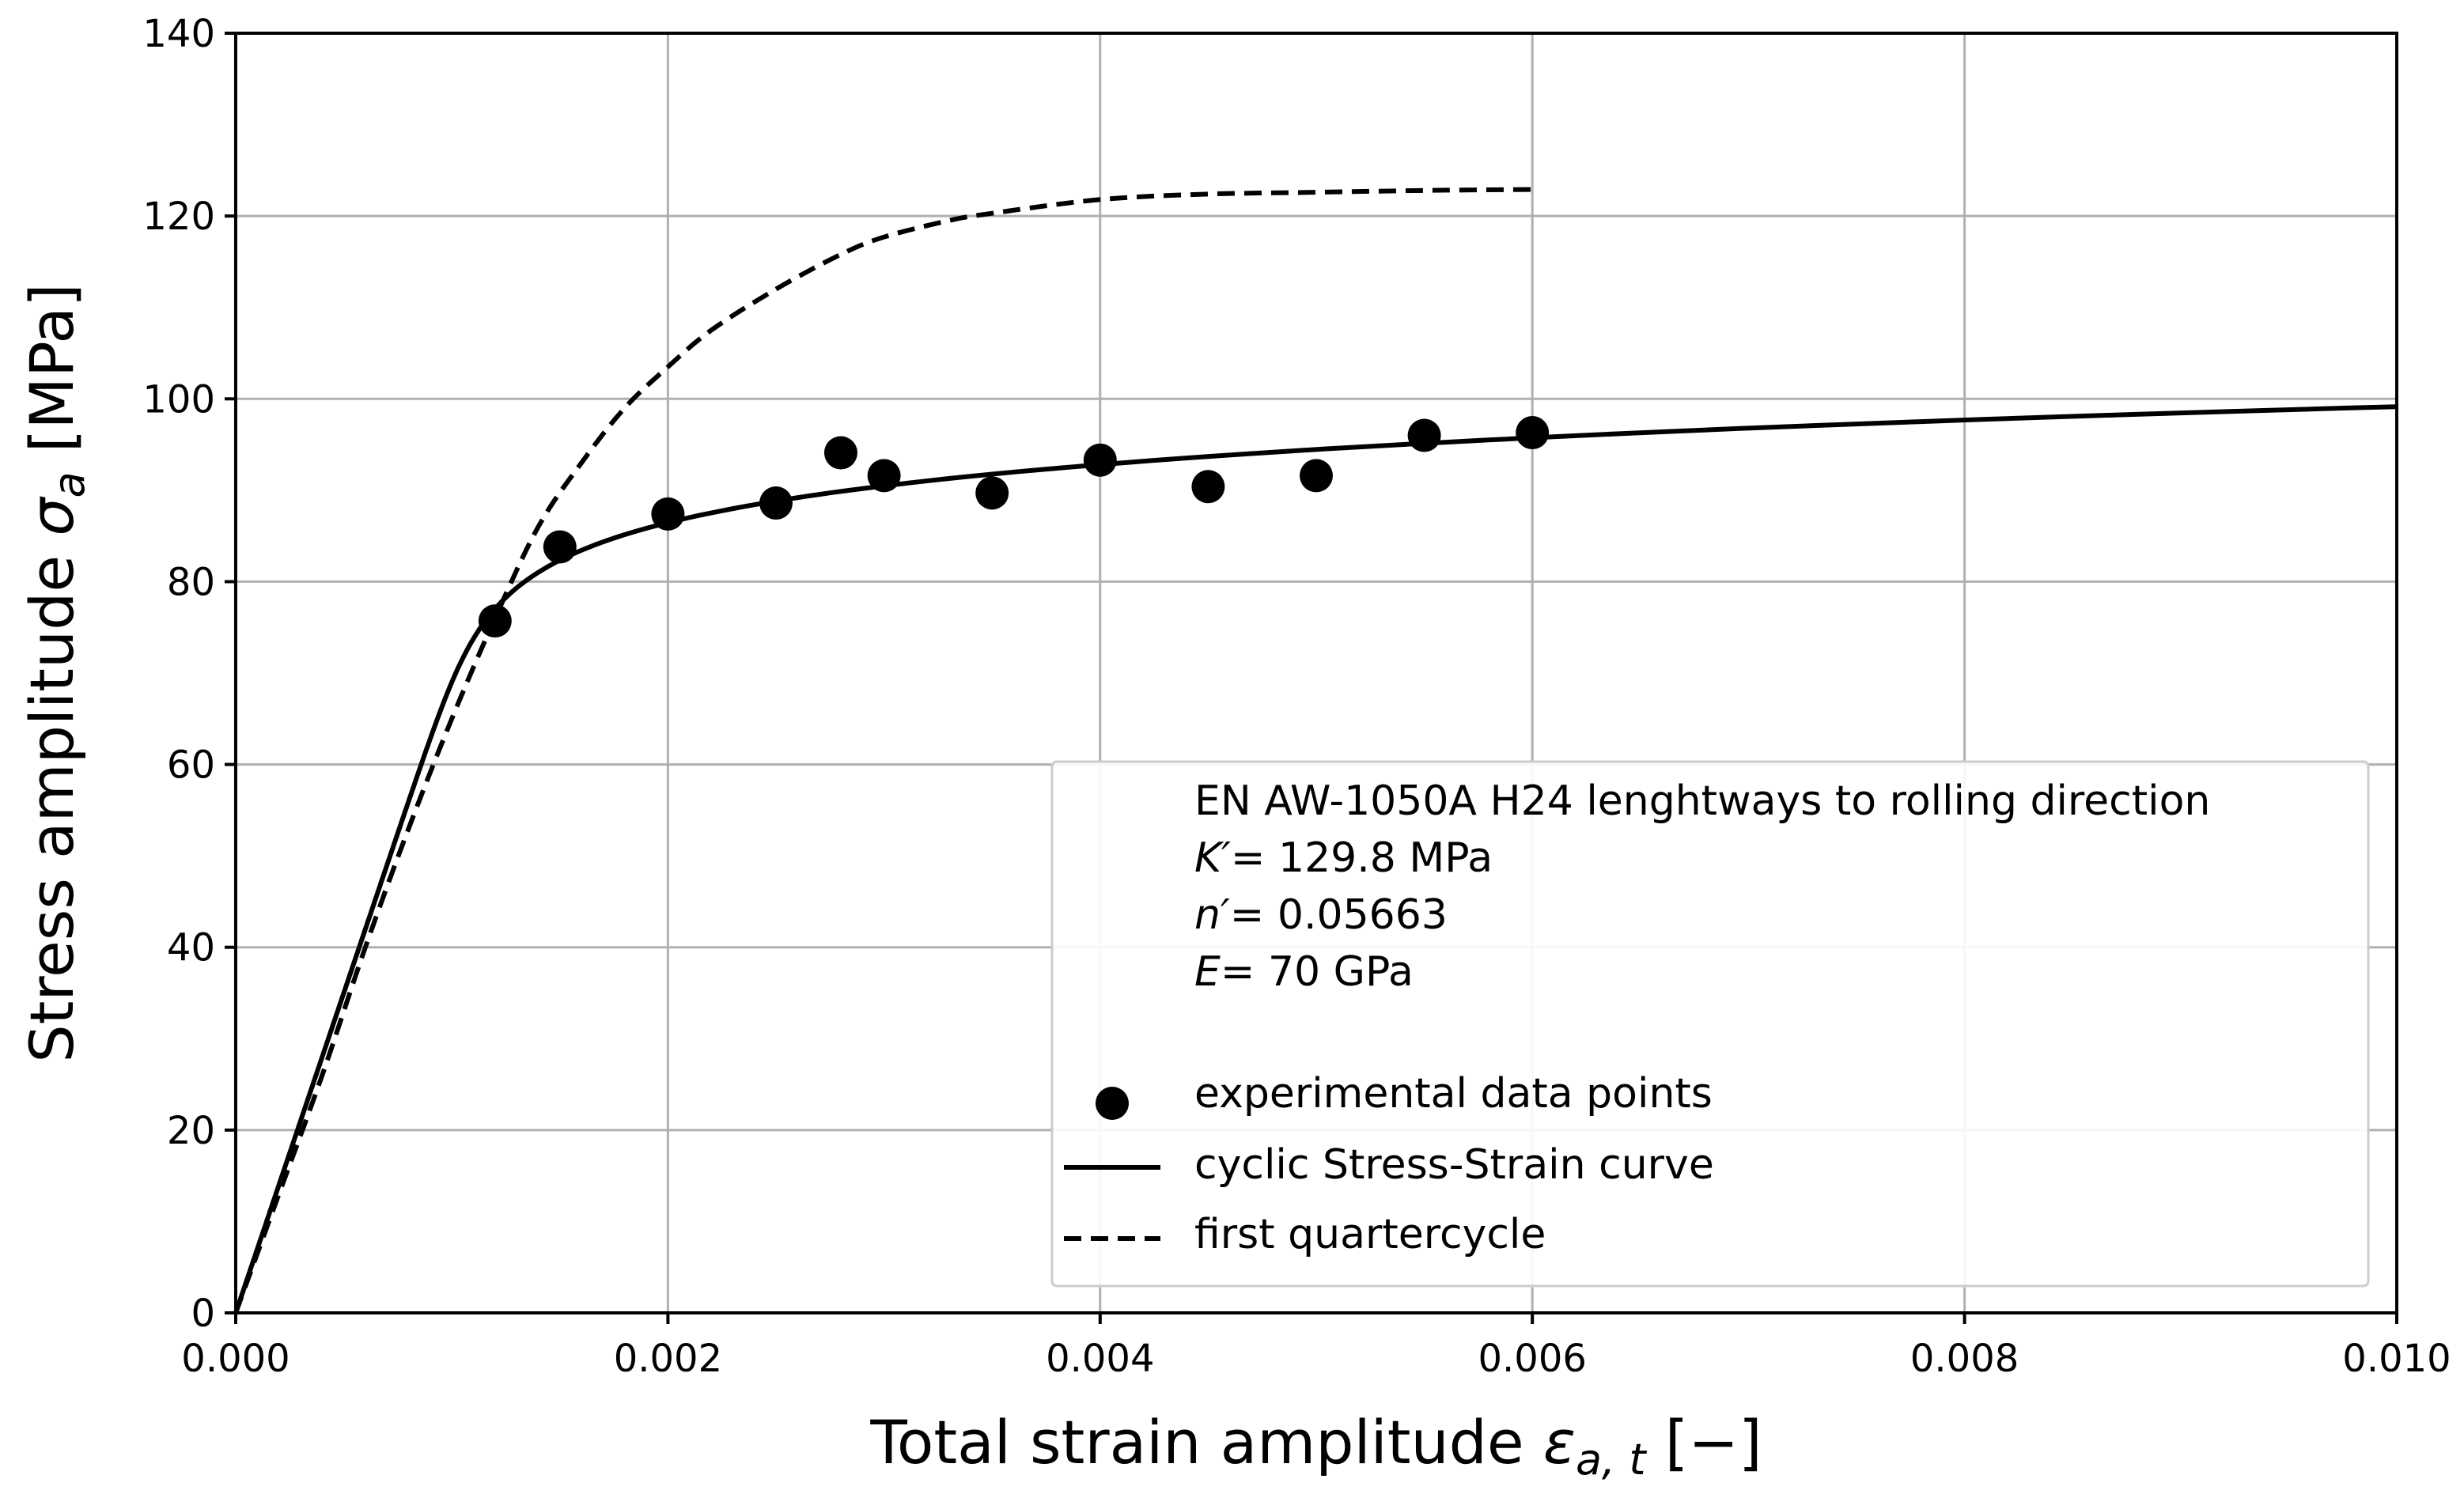  I want to click on legend-marker-points, so click(1112, 1103).